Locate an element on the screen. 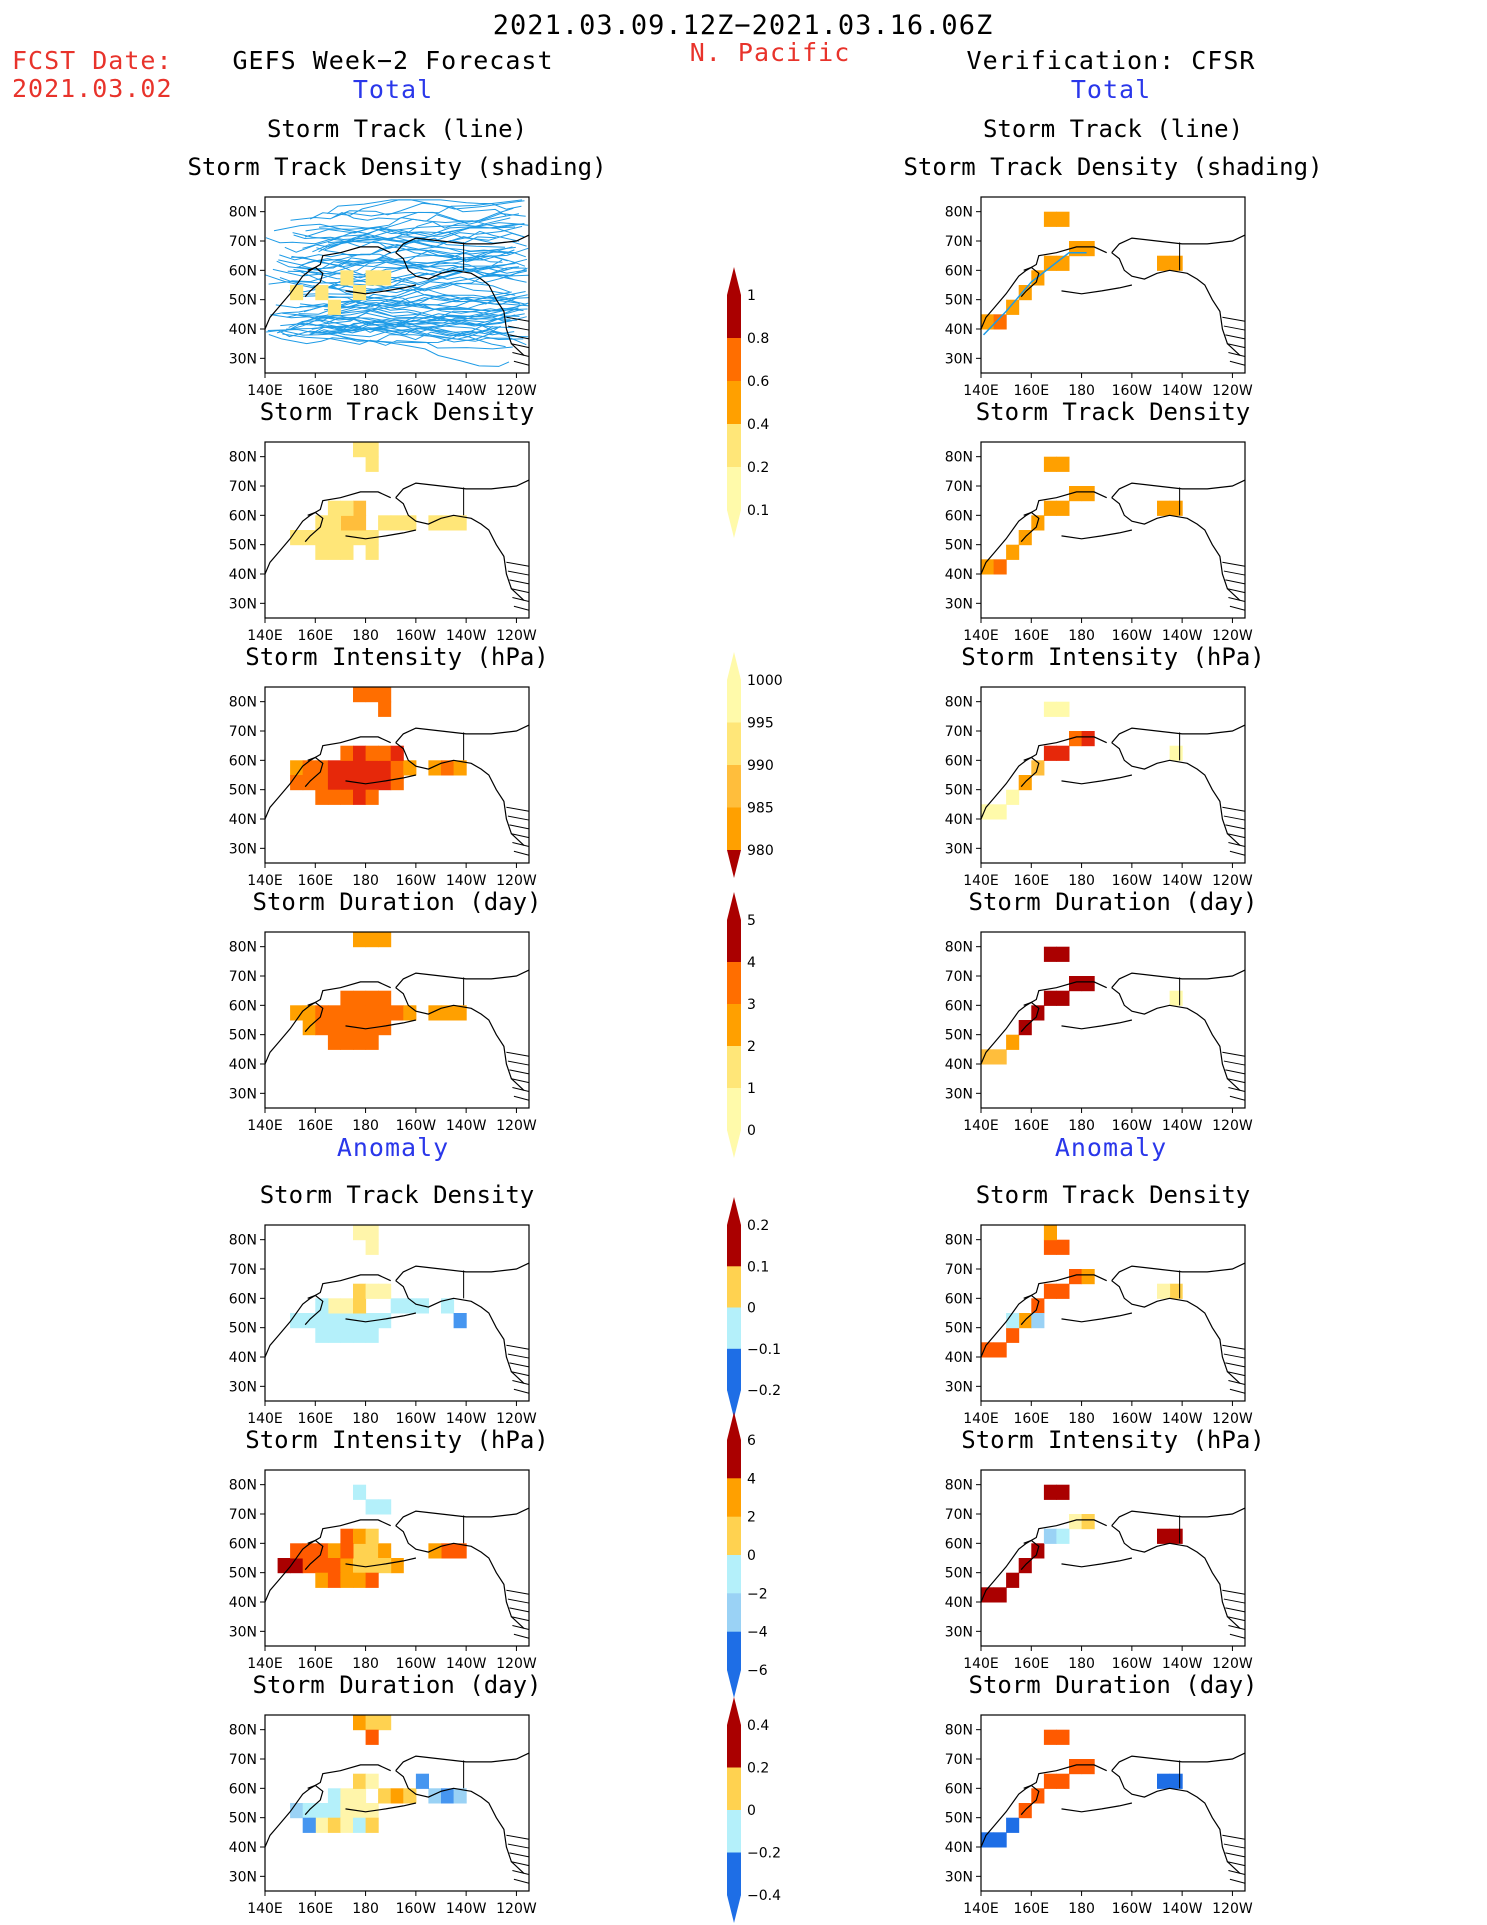  panel-title: Storm Duration (day) is located at coordinates (397, 902).